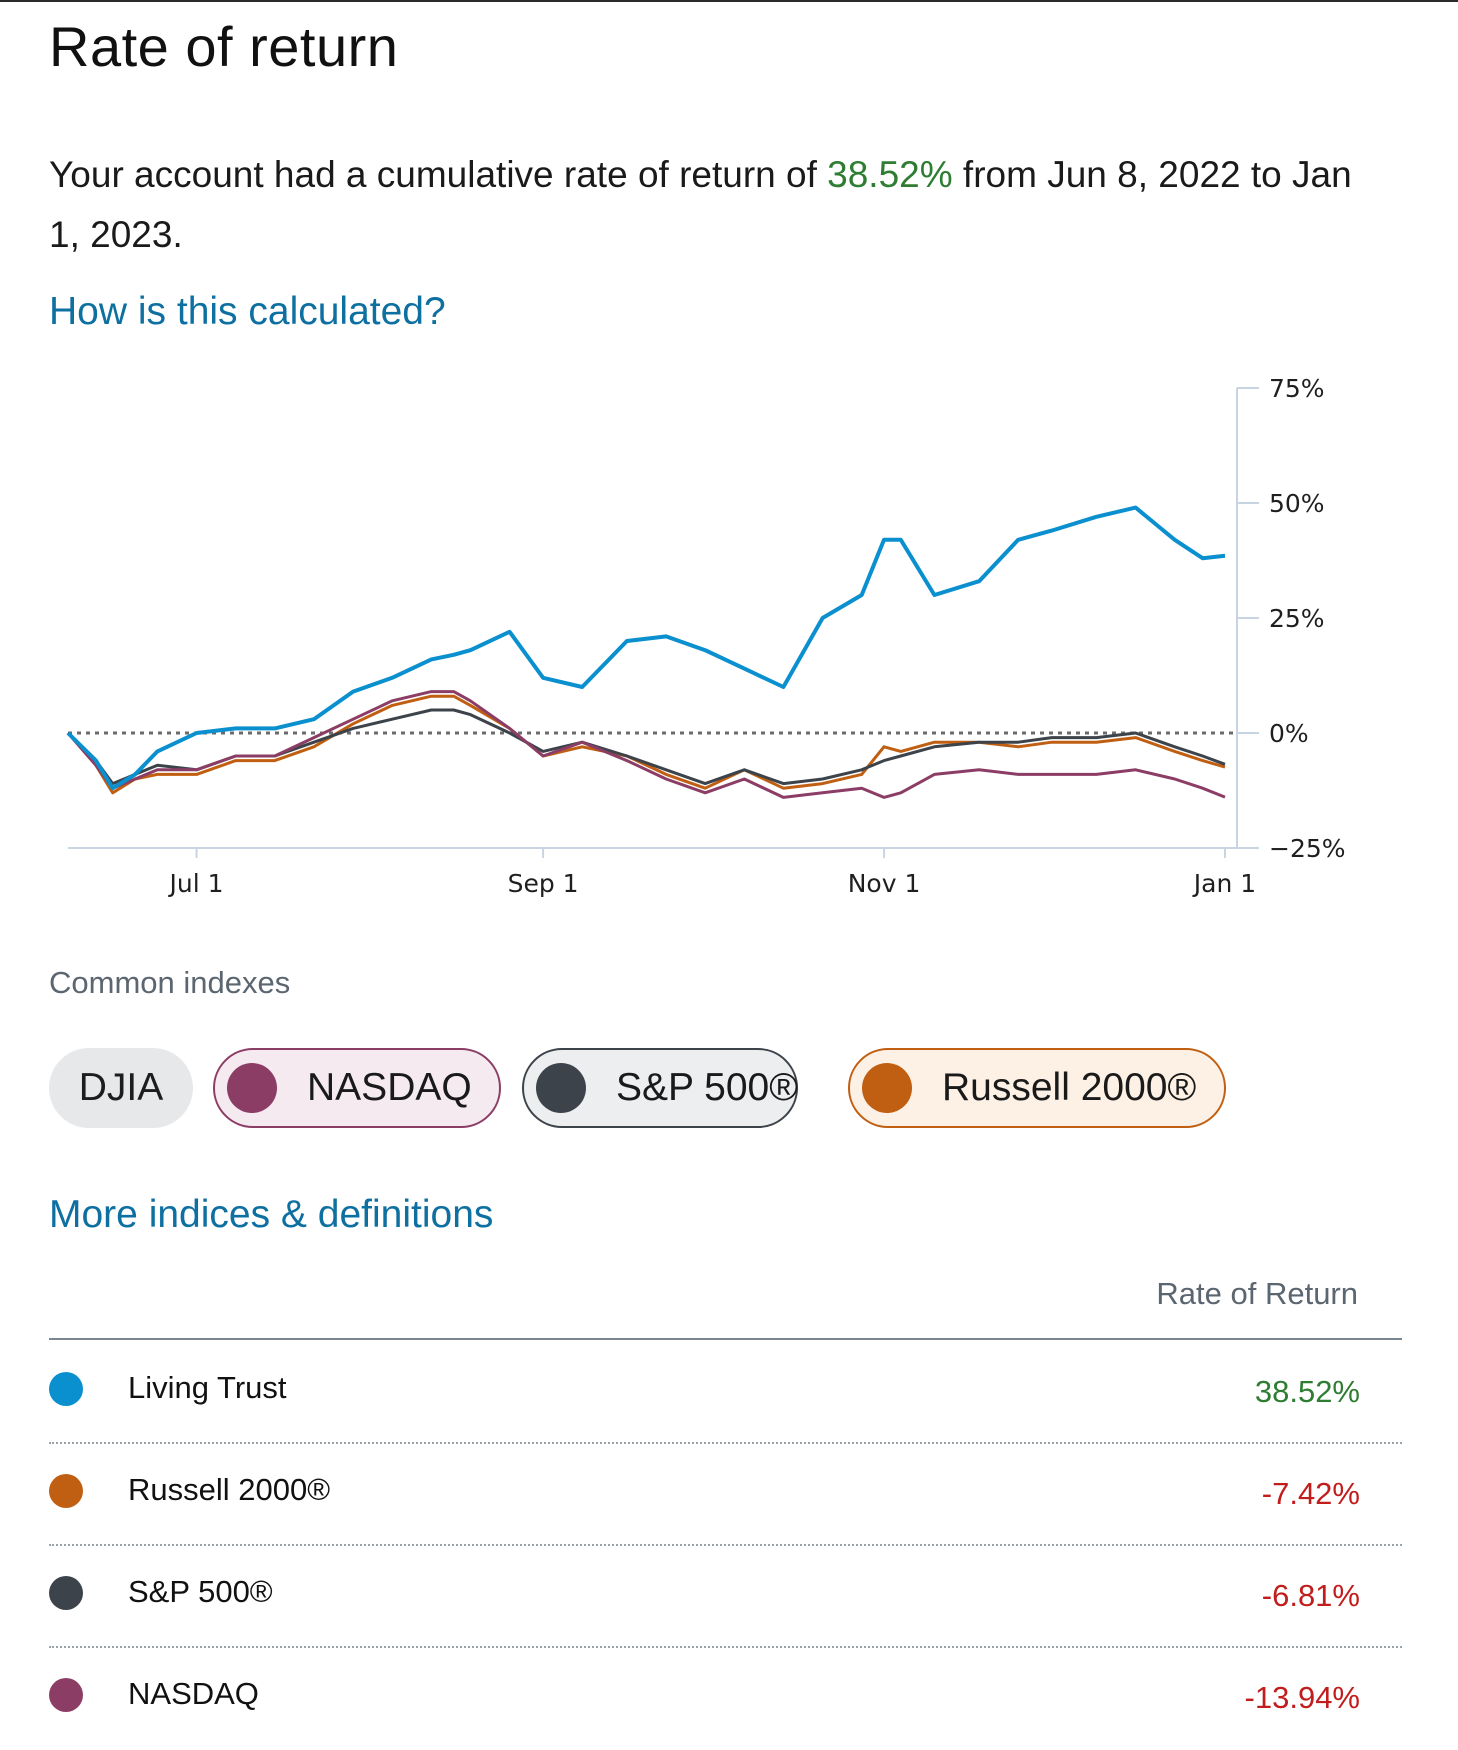 The image size is (1458, 1750). I want to click on how-calculated-link: How is this calculated?, so click(247, 311).